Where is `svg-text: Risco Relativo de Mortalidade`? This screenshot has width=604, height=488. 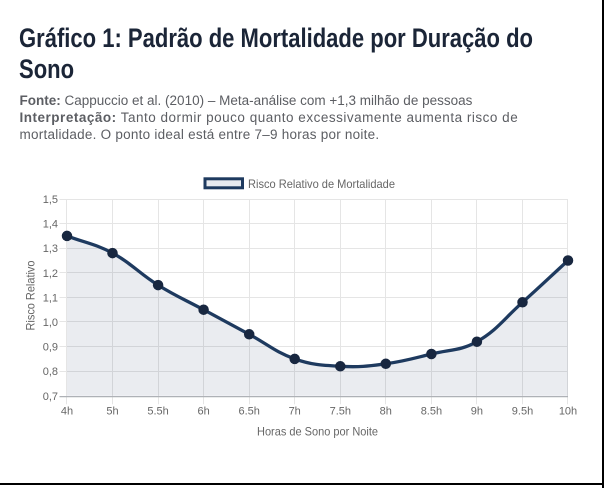 svg-text: Risco Relativo de Mortalidade is located at coordinates (321, 184).